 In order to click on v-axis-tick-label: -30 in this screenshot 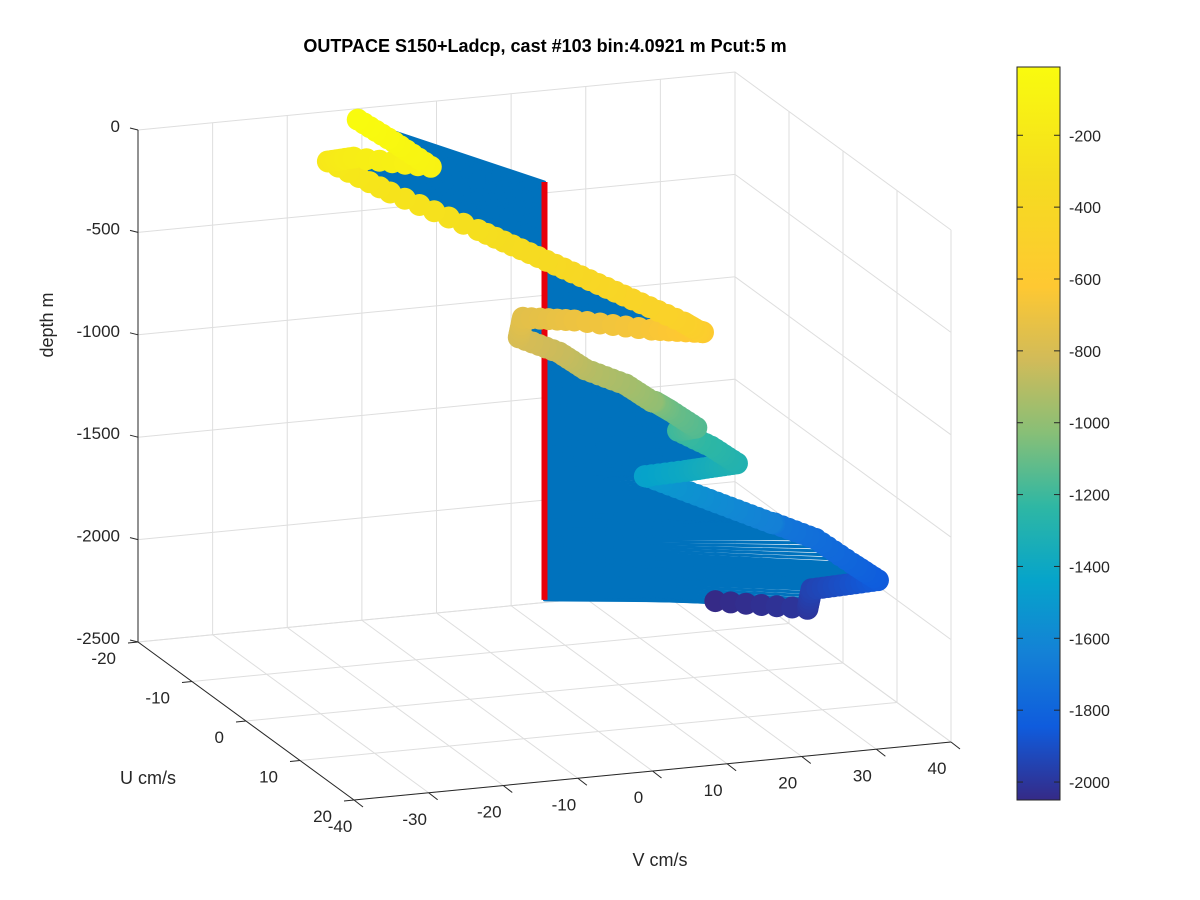, I will do `click(414, 819)`.